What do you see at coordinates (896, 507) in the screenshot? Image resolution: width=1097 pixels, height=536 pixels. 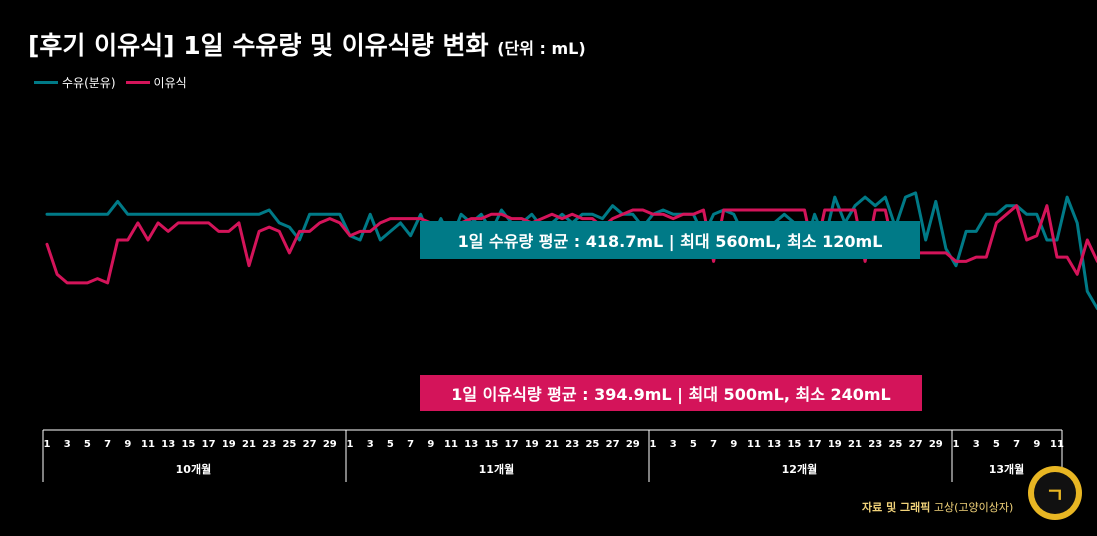 I see `credit-label: 자료 및 그래픽` at bounding box center [896, 507].